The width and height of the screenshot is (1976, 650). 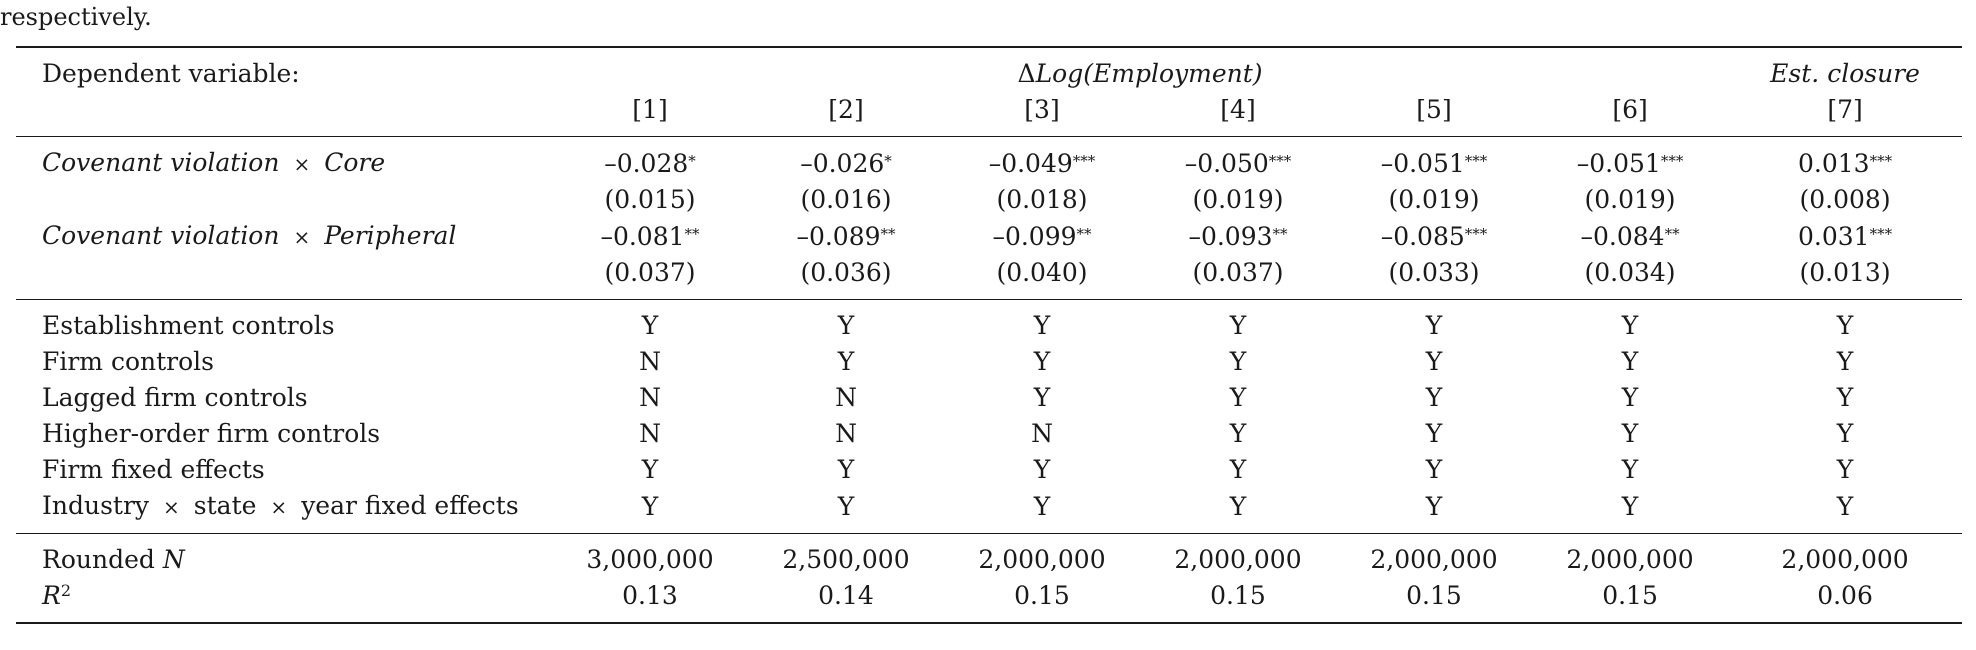 What do you see at coordinates (76, 17) in the screenshot?
I see `preceding-text-fragment: respectively.` at bounding box center [76, 17].